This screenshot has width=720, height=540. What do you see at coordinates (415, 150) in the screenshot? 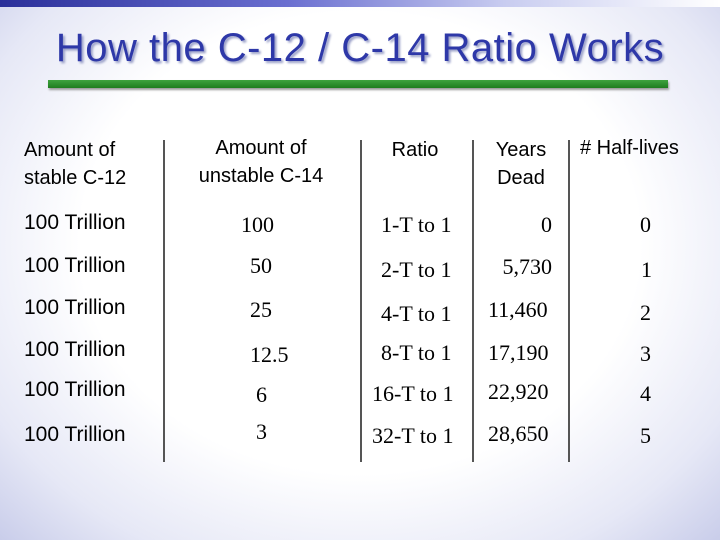
I see `header-ratio: Ratio` at bounding box center [415, 150].